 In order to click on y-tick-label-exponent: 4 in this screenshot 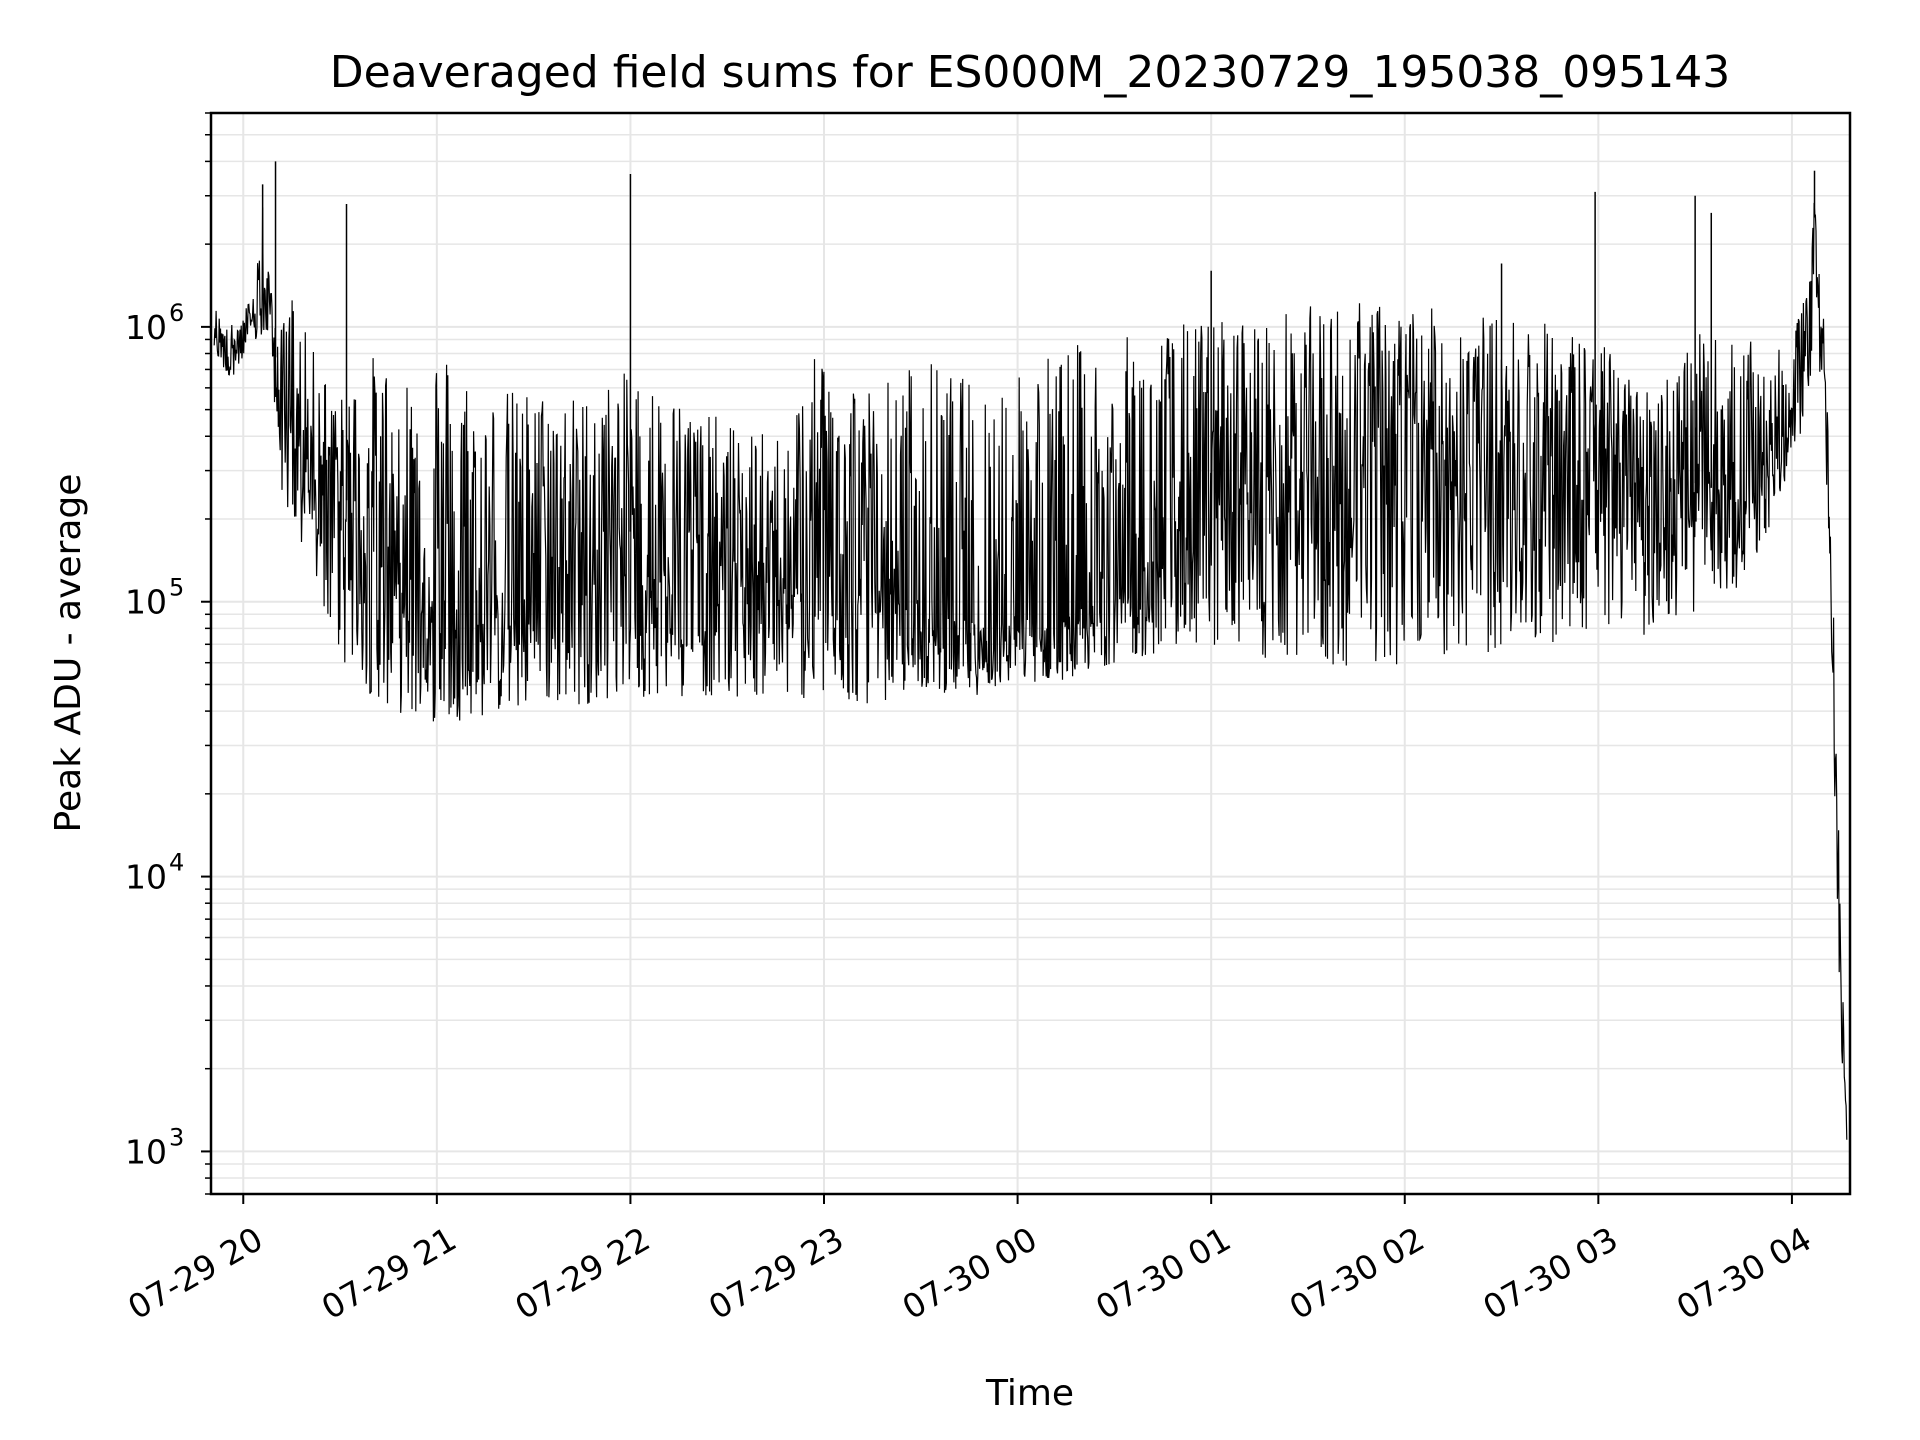, I will do `click(176, 863)`.